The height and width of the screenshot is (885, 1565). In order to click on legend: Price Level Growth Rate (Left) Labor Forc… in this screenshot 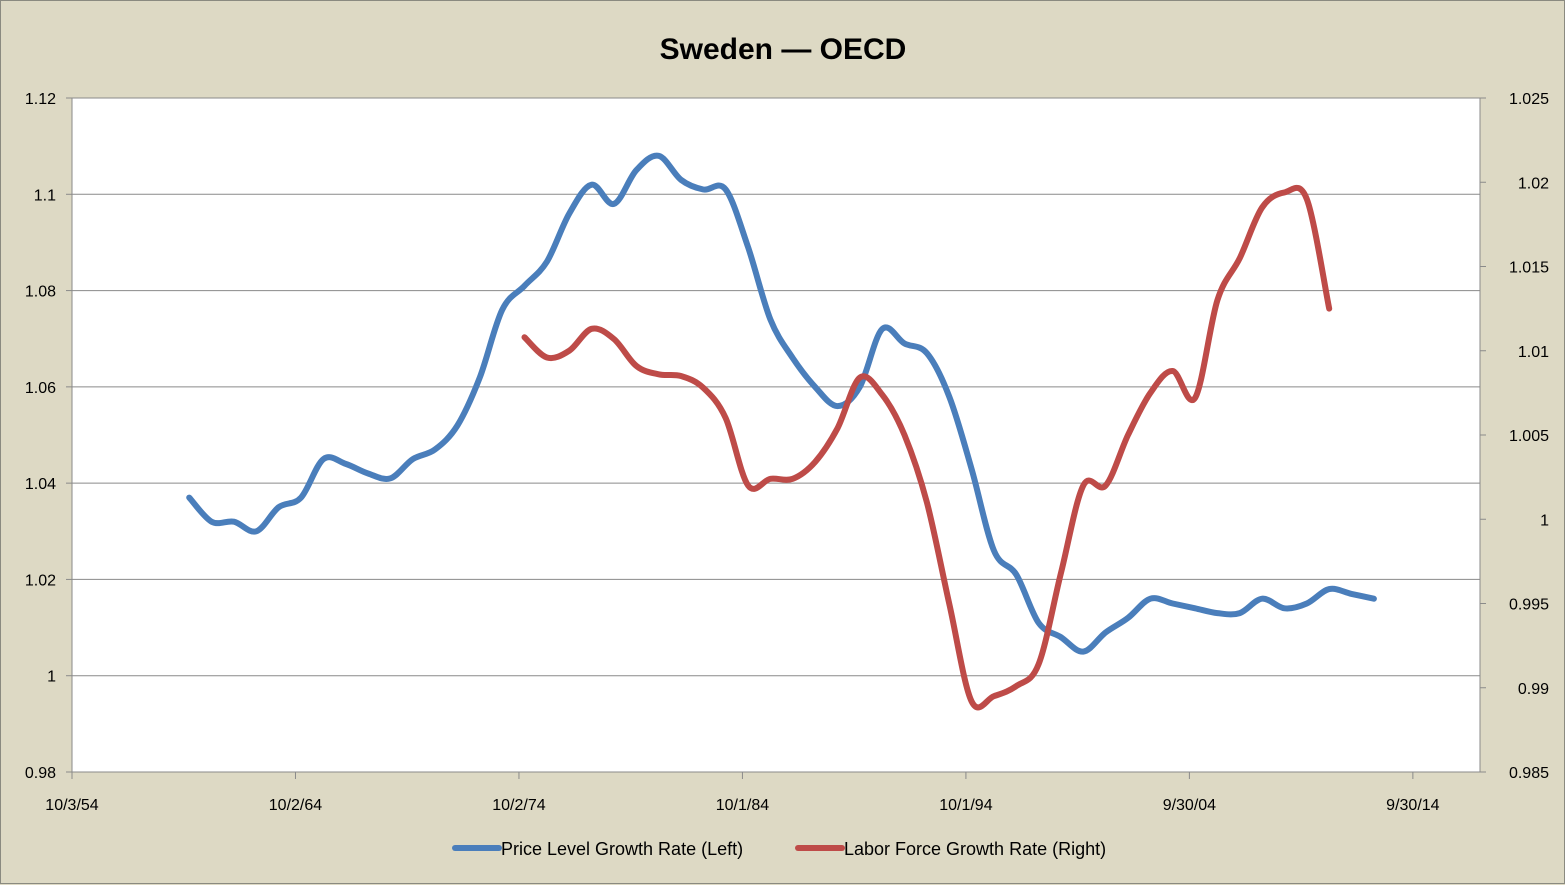, I will do `click(779, 849)`.